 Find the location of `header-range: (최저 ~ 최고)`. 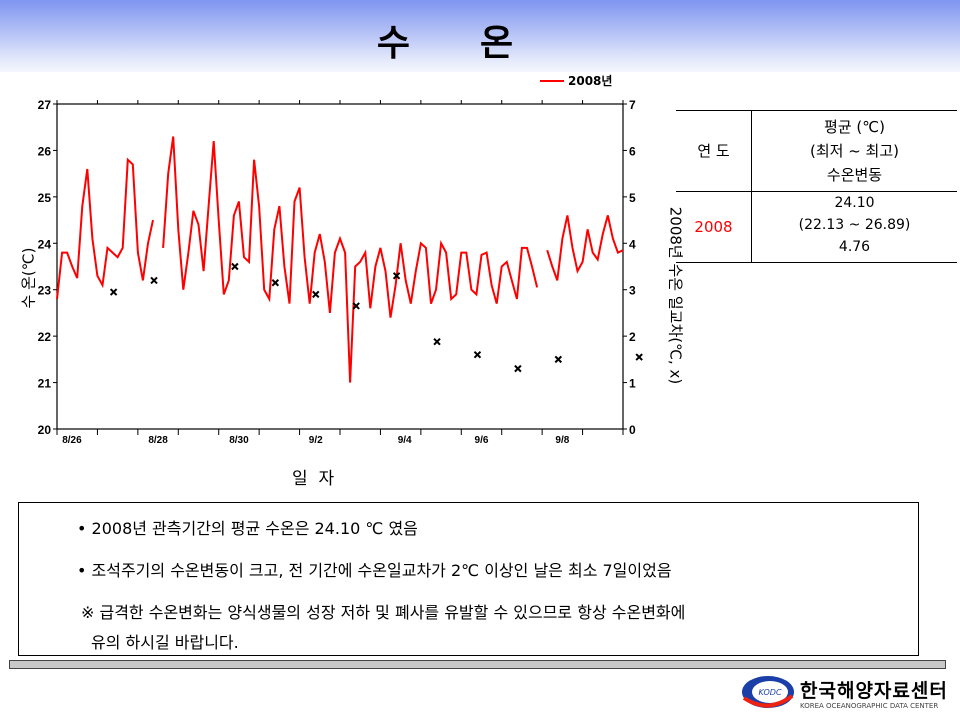

header-range: (최저 ~ 최고) is located at coordinates (854, 151).